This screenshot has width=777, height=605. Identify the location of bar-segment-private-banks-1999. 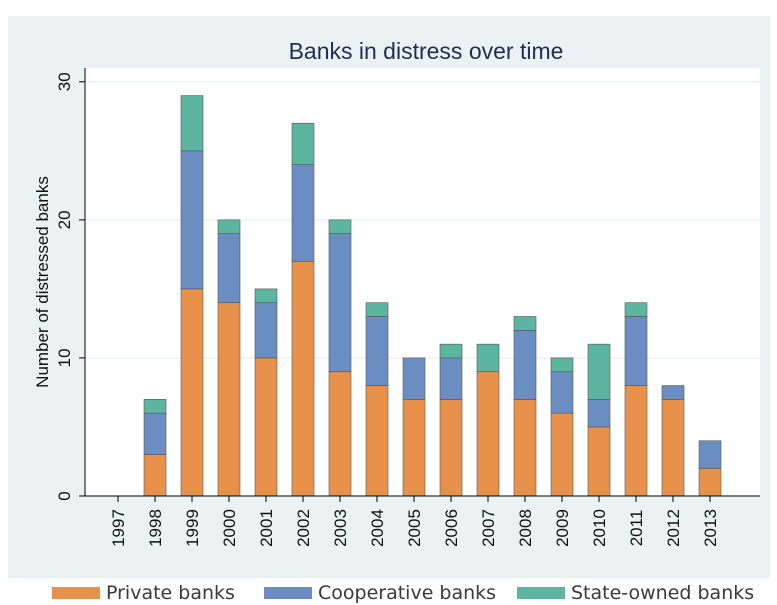
(192, 392).